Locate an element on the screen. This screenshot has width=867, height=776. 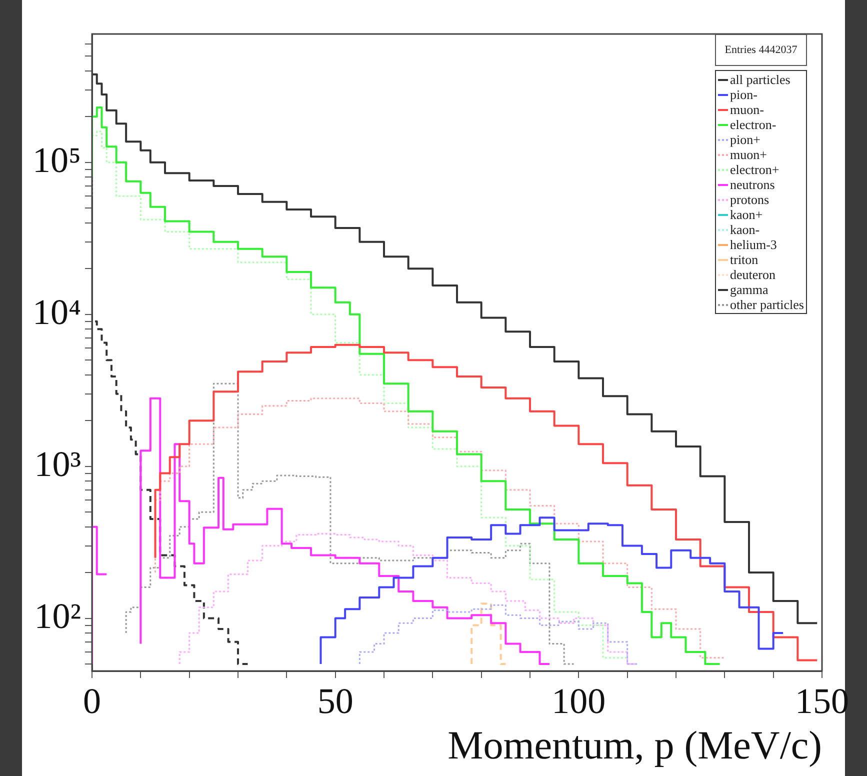
y-tick-label: 10³ is located at coordinates (58, 464).